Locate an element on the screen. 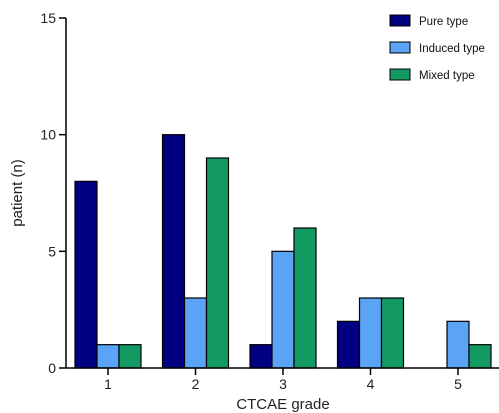  legend-label: Pure type is located at coordinates (443, 22).